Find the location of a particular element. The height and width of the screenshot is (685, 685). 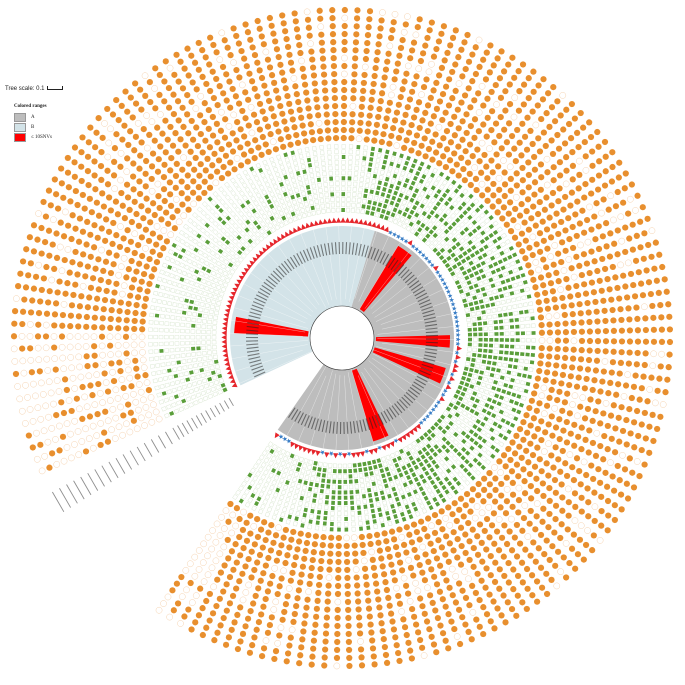

branch-line is located at coordinates (398, 385).